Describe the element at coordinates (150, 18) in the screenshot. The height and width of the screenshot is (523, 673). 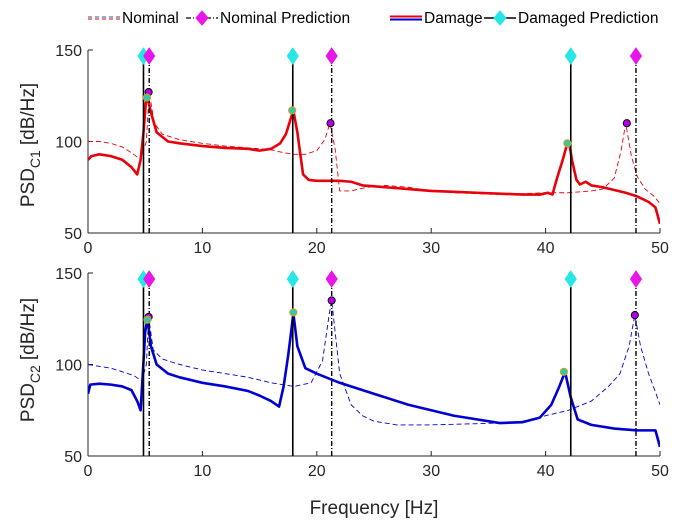
I see `legend-label-nominal: Nominal` at that location.